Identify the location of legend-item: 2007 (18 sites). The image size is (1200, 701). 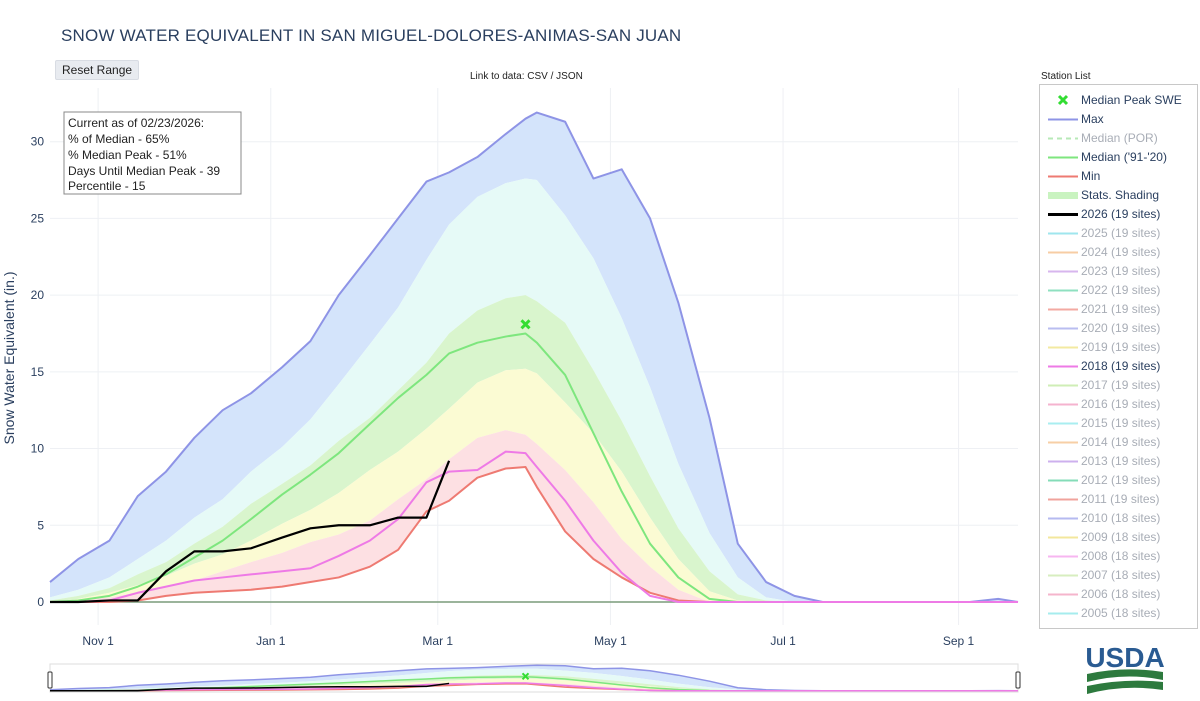
(1118, 575).